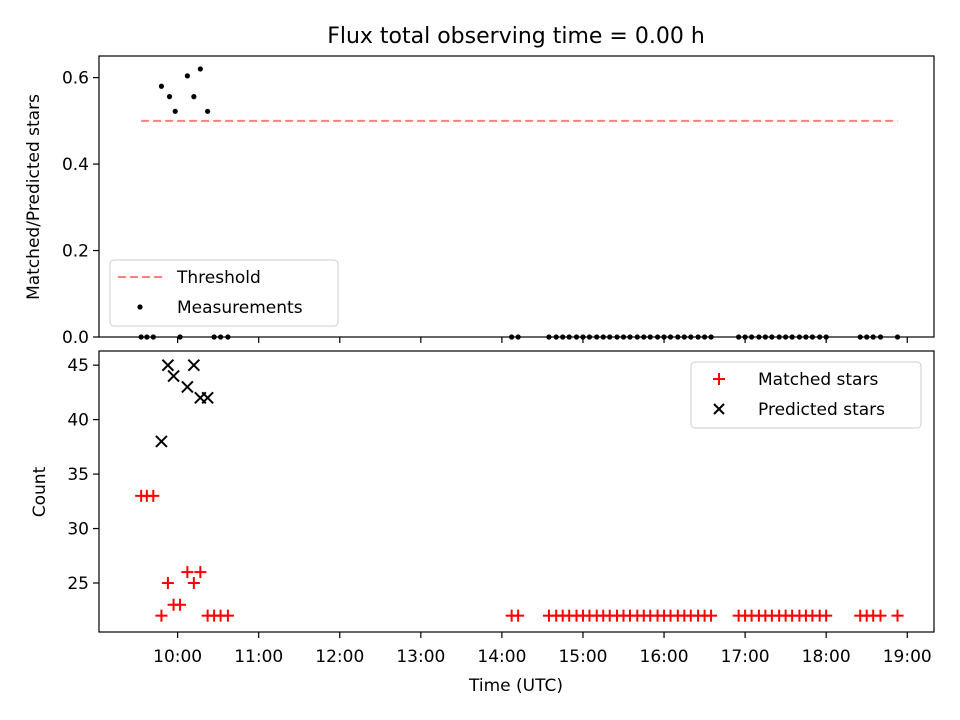  What do you see at coordinates (78, 530) in the screenshot?
I see `y-tick-label: 30` at bounding box center [78, 530].